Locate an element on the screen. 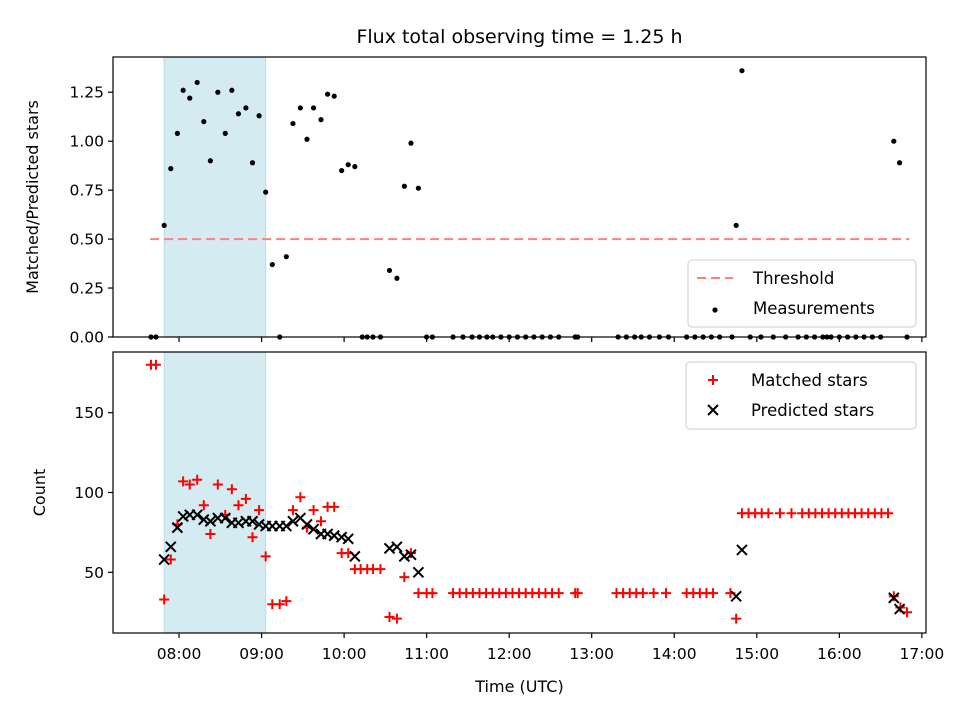  top-y-tick-label: 1.00 is located at coordinates (86, 142).